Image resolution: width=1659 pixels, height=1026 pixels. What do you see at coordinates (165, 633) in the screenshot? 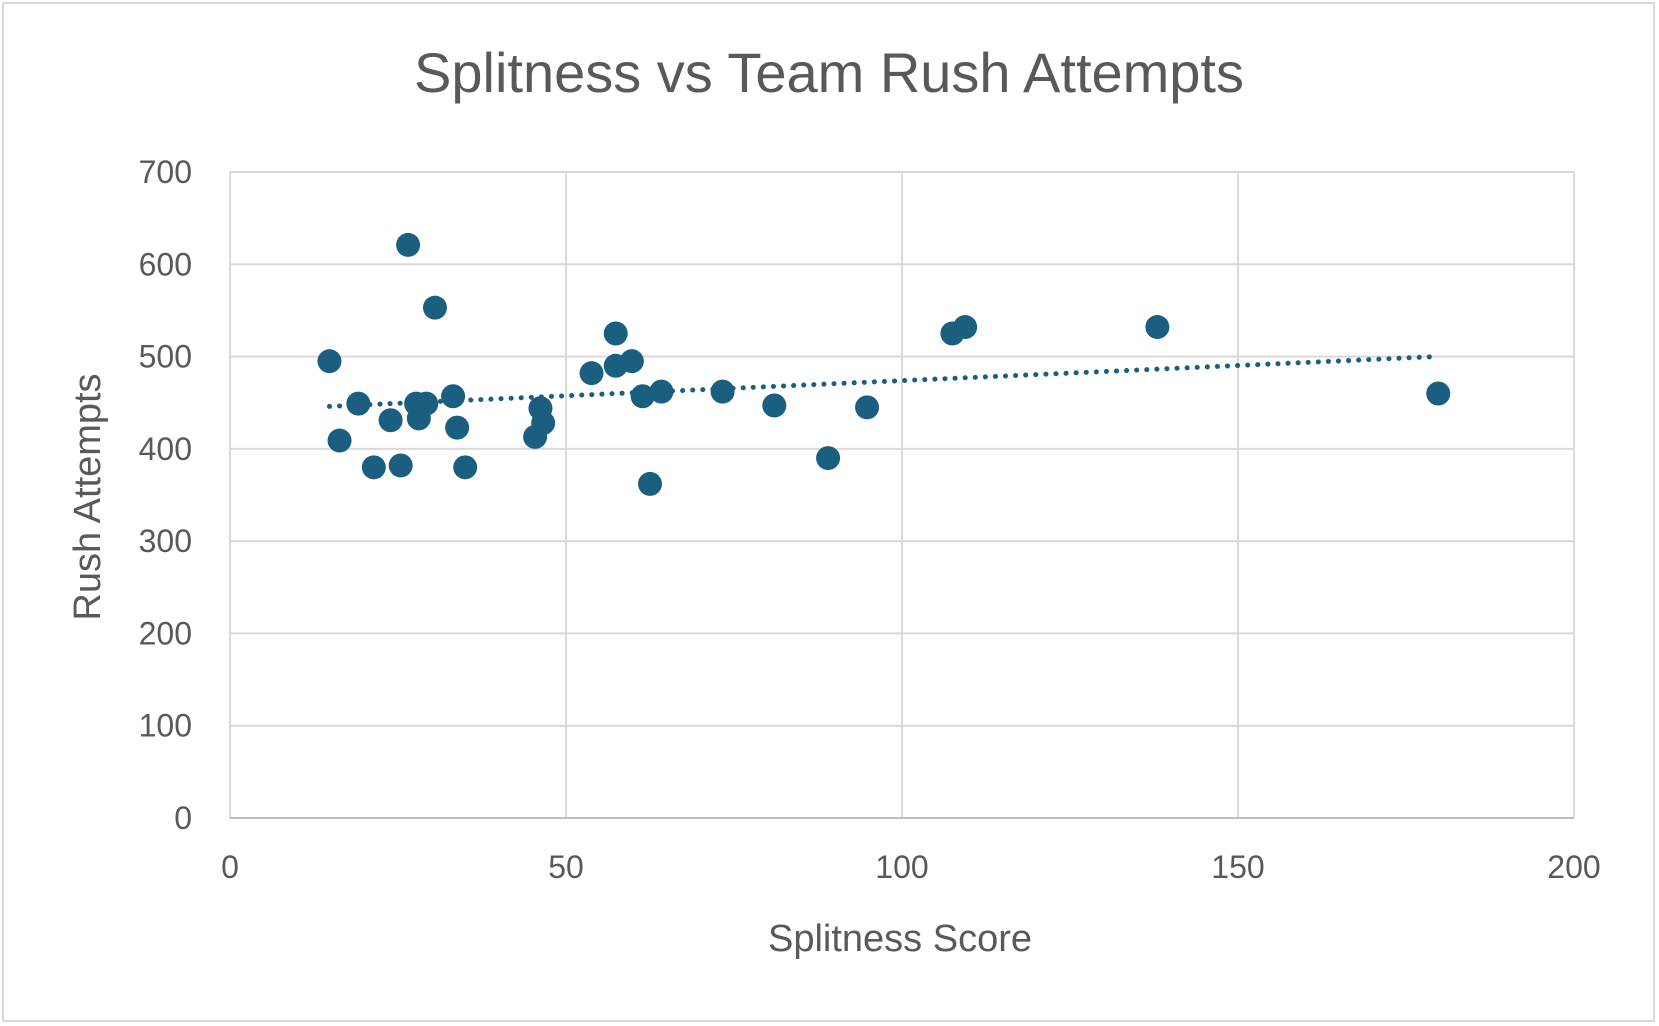
I see `y-tick-label: 200` at bounding box center [165, 633].